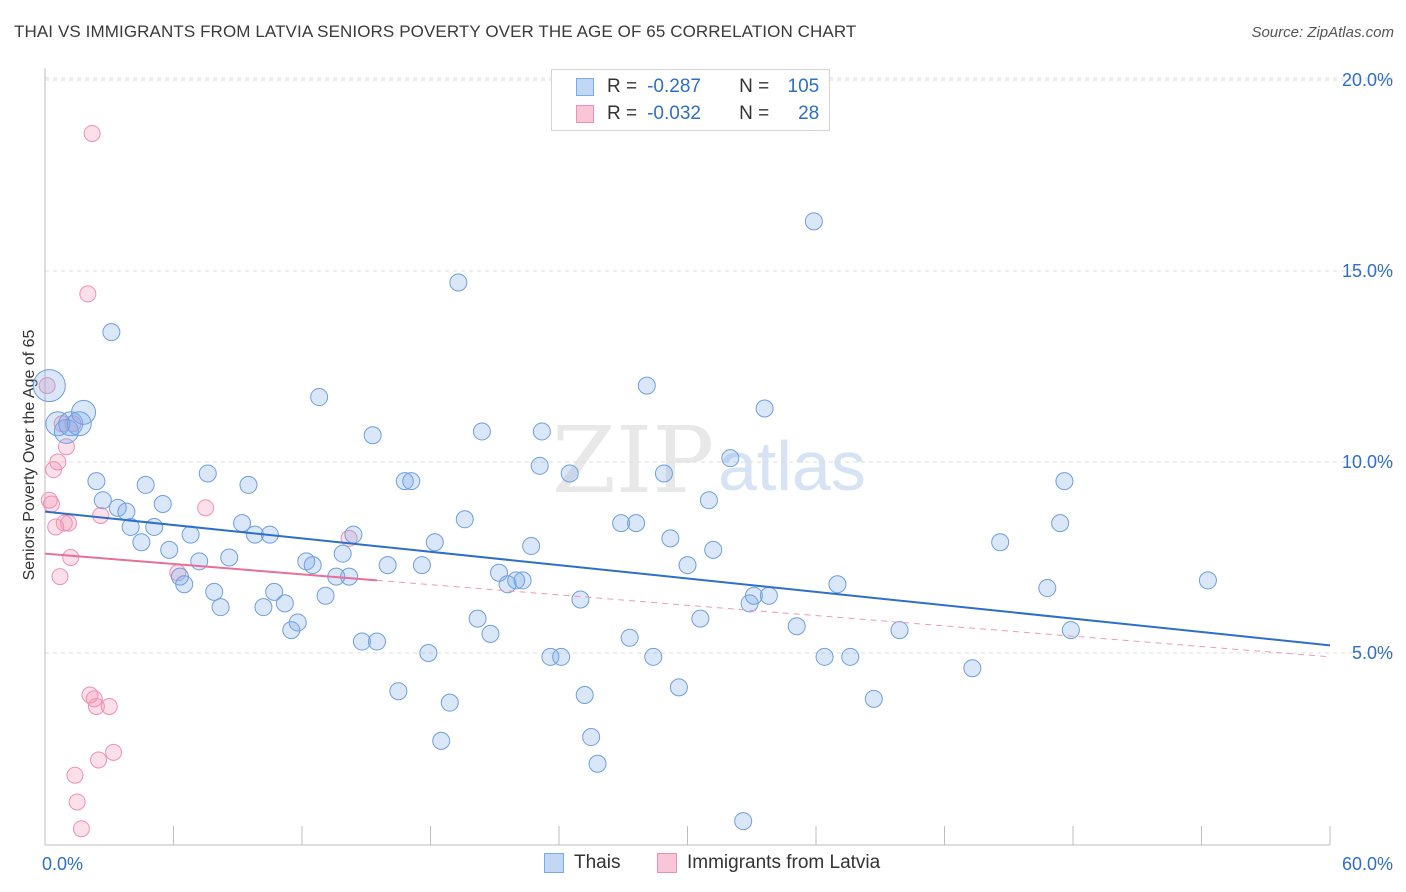 Image resolution: width=1406 pixels, height=892 pixels. Describe the element at coordinates (803, 86) in the screenshot. I see `legend-n-value: 105` at that location.